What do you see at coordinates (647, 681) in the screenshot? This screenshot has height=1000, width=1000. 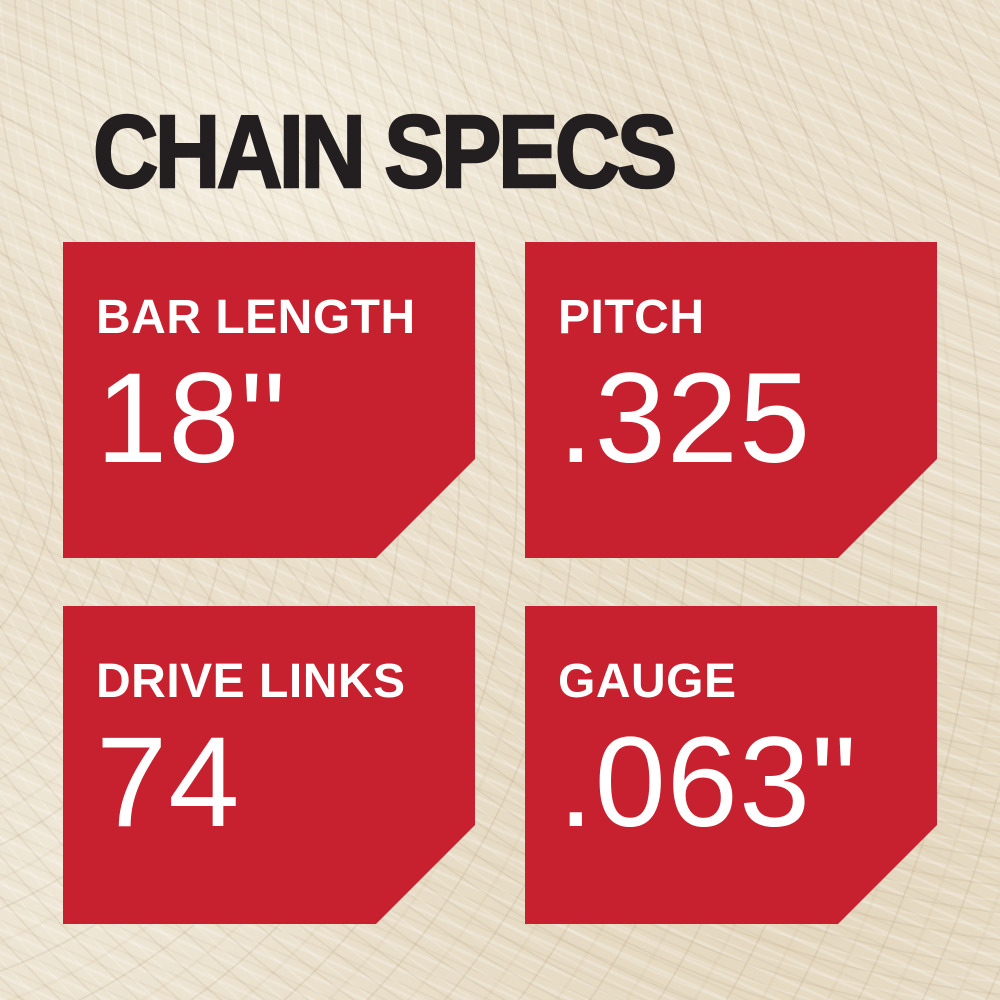 I see `gauge-label: GAUGE` at bounding box center [647, 681].